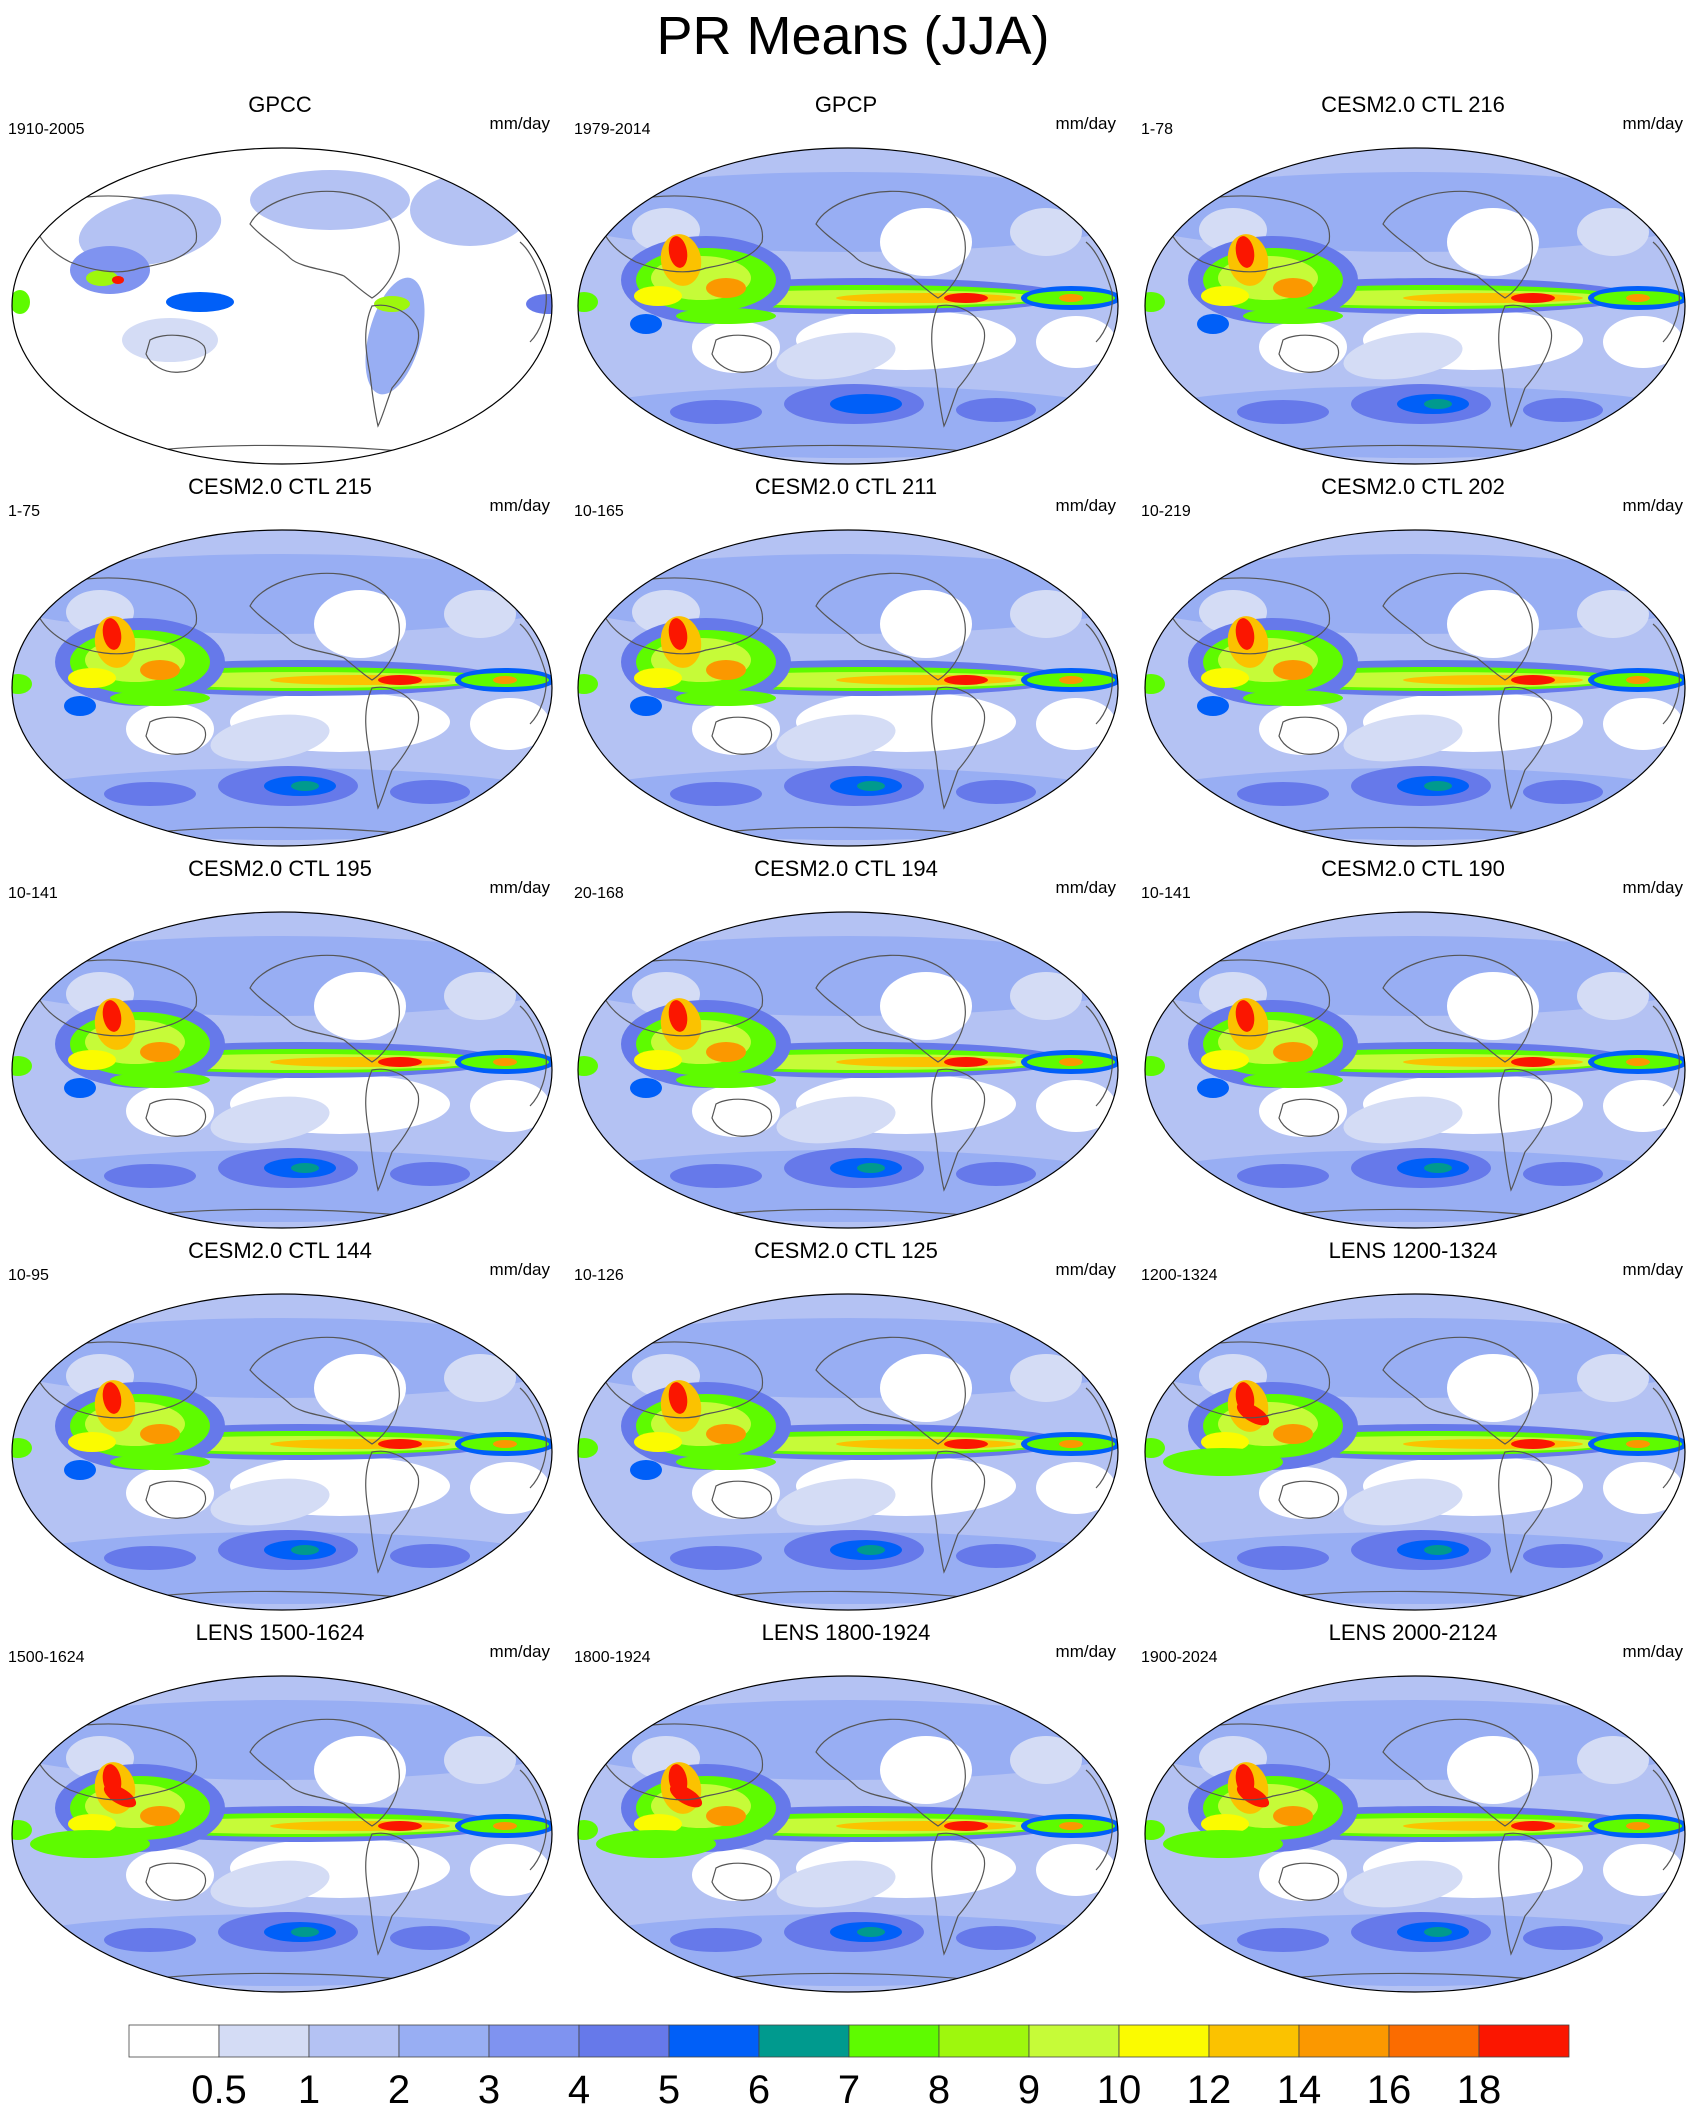 The height and width of the screenshot is (2112, 1706). Describe the element at coordinates (399, 2090) in the screenshot. I see `colorbar-tick-label: 2` at that location.